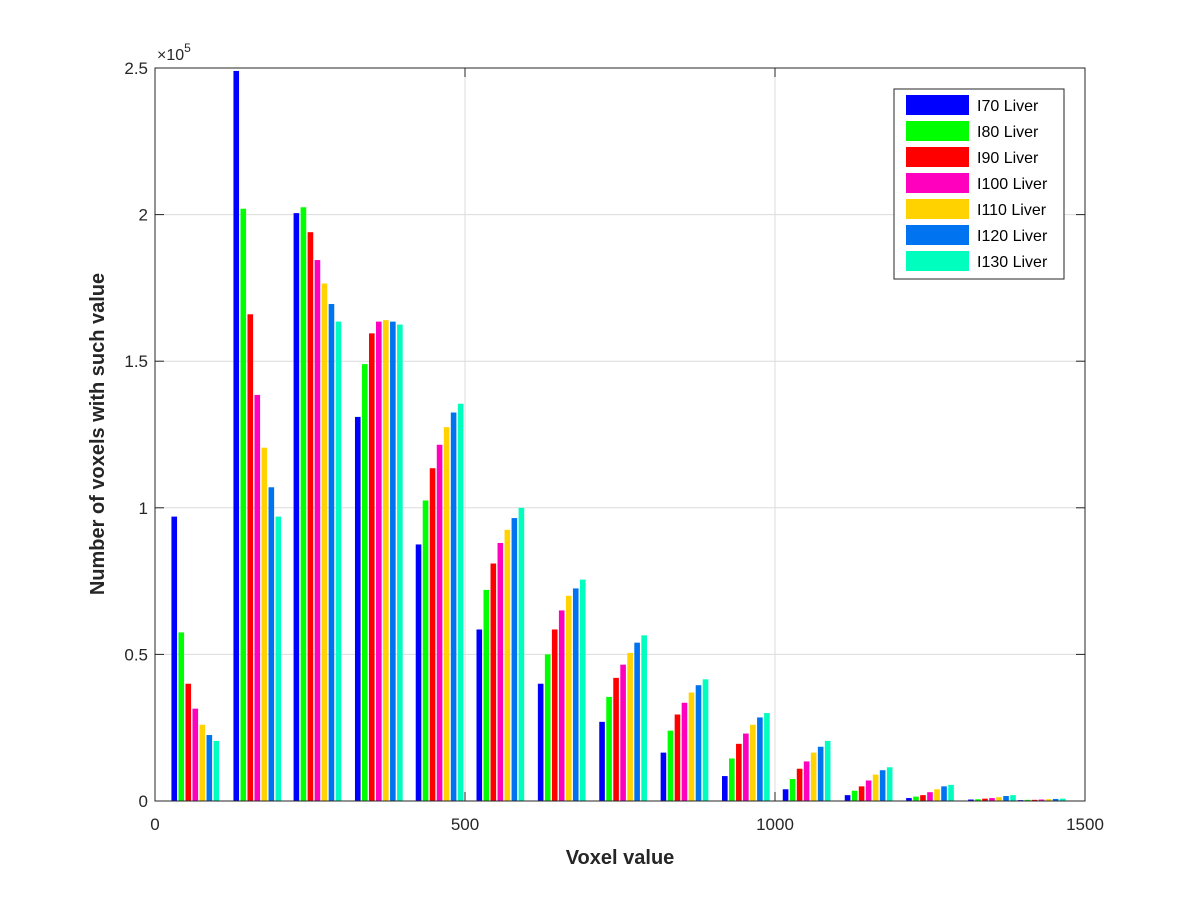 The width and height of the screenshot is (1200, 900). Describe the element at coordinates (465, 824) in the screenshot. I see `x-tick-label: 500` at that location.